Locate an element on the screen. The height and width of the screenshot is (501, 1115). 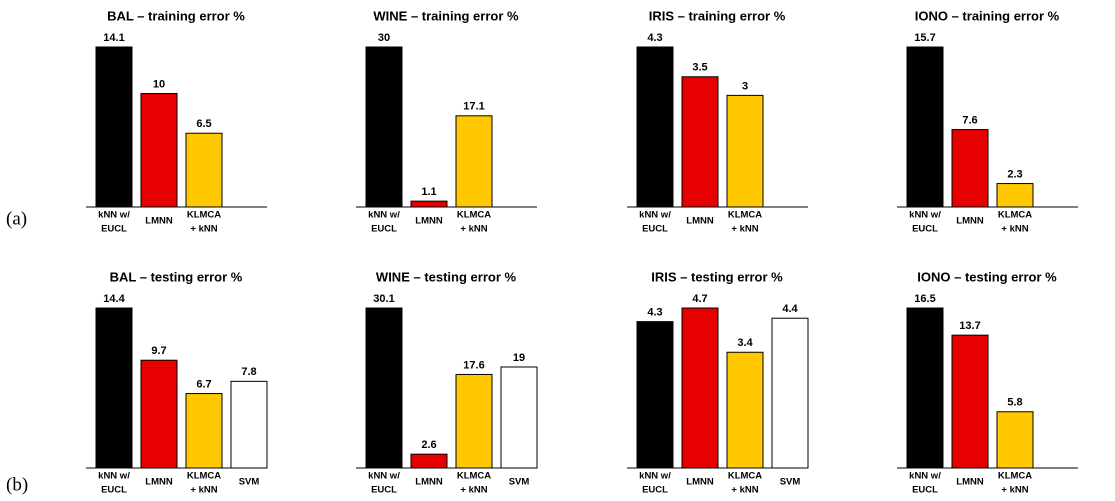
value-label: 30.1 is located at coordinates (383, 299).